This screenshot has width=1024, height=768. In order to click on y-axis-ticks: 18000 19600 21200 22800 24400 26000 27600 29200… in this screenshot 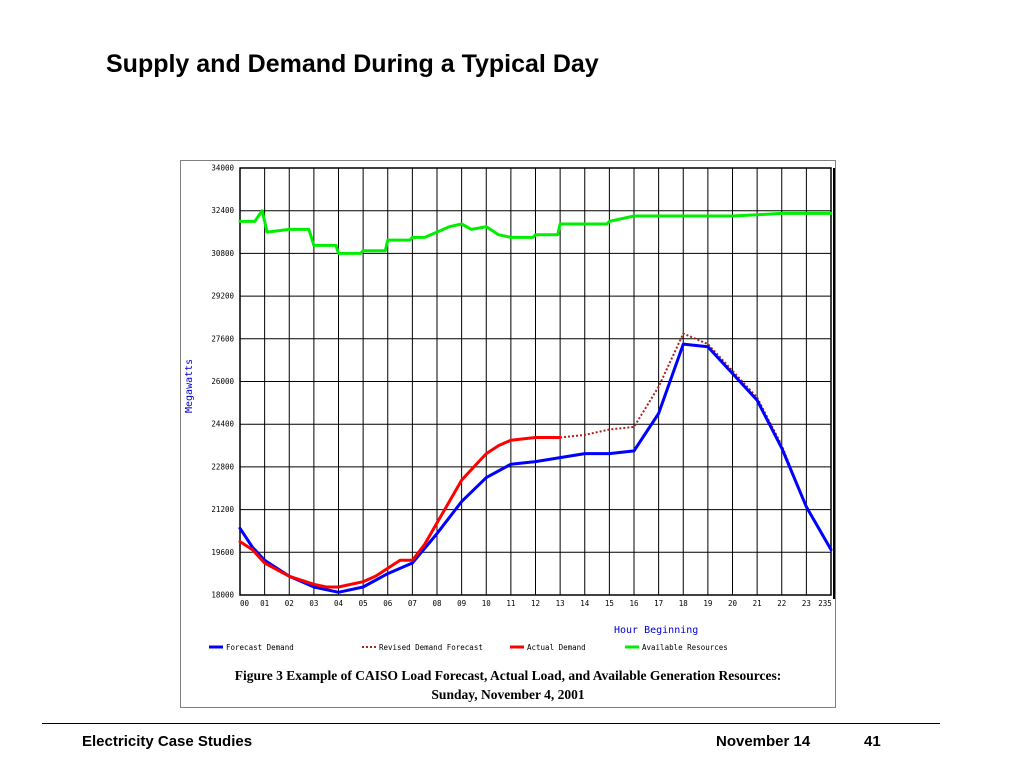, I will do `click(222, 382)`.